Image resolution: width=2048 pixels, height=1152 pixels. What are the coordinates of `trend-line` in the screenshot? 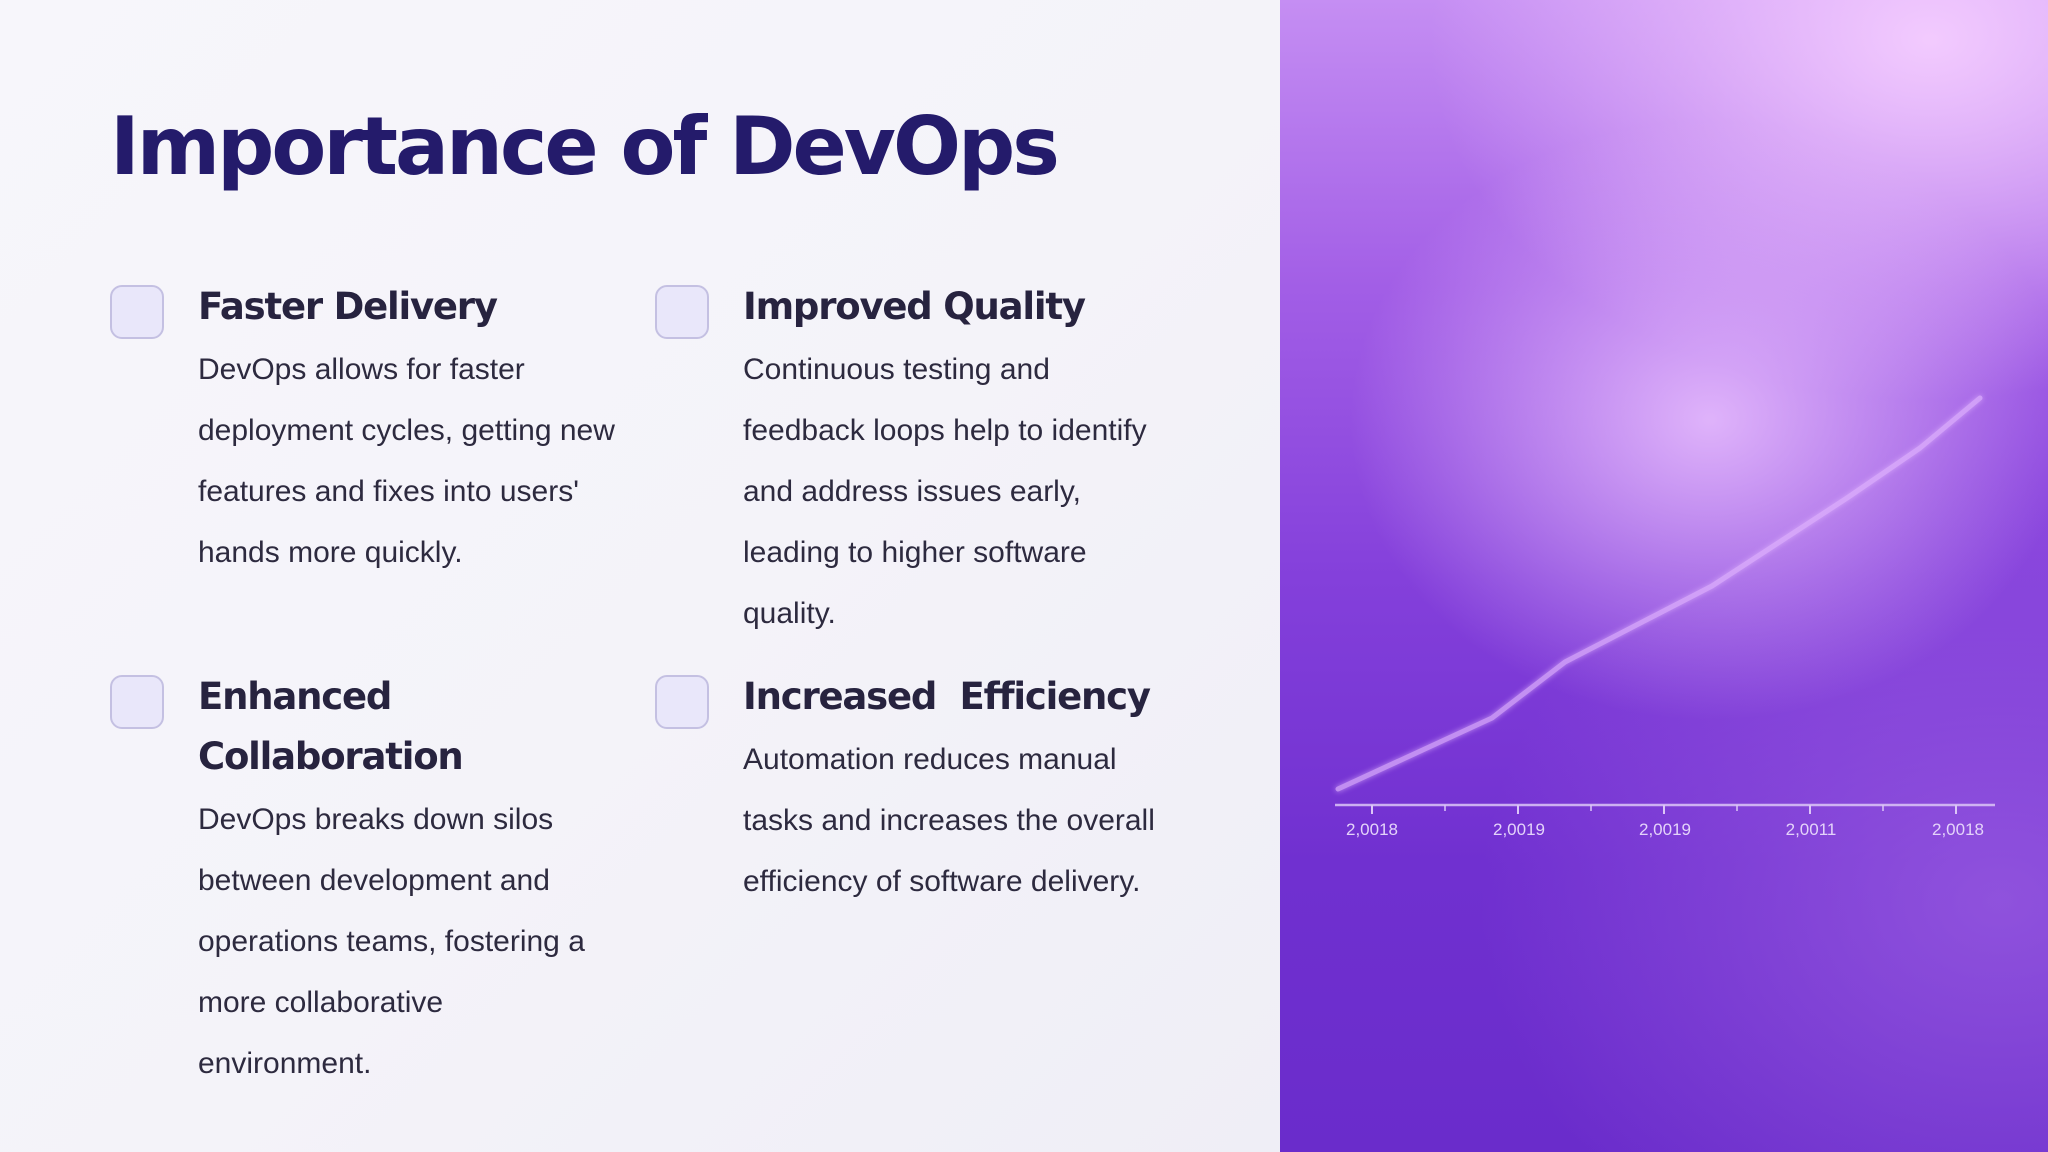 It's located at (1659, 593).